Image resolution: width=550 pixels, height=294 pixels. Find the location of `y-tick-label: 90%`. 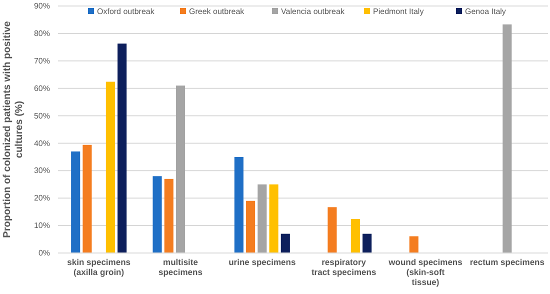

y-tick-label: 90% is located at coordinates (42, 6).